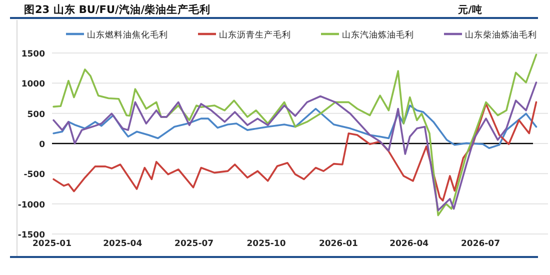 The height and width of the screenshot is (275, 550). Describe the element at coordinates (33, 55) in the screenshot. I see `y-tick-label: 1500` at that location.